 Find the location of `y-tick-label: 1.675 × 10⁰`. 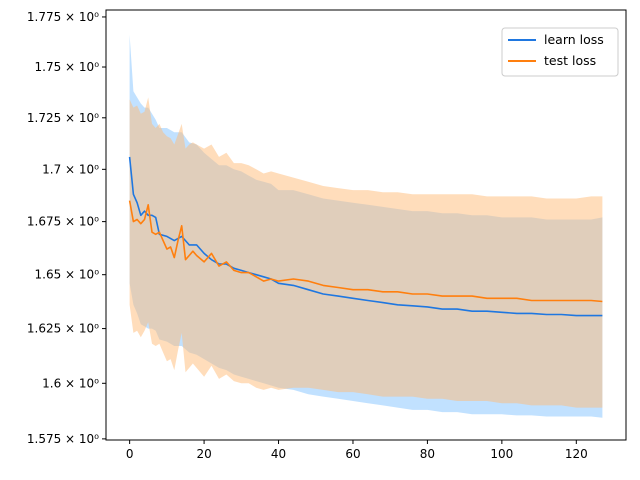

y-tick-label: 1.675 × 10⁰ is located at coordinates (63, 222).